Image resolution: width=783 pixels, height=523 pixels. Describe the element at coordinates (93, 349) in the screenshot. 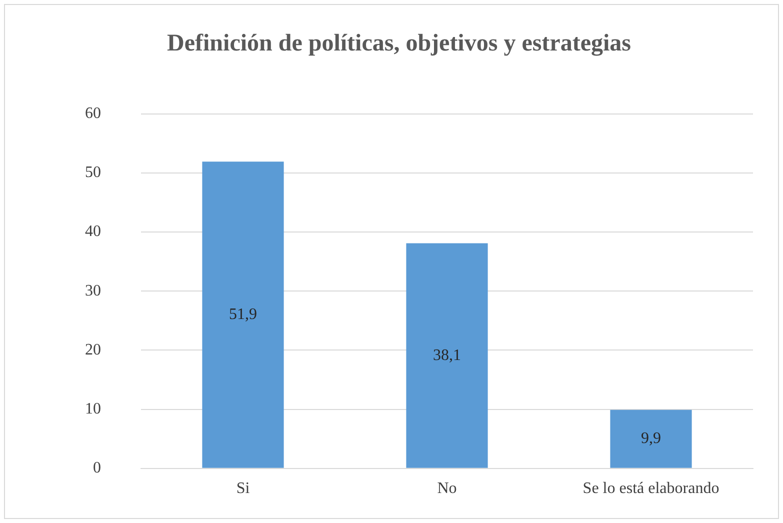

I see `y-tick-label: 20` at that location.